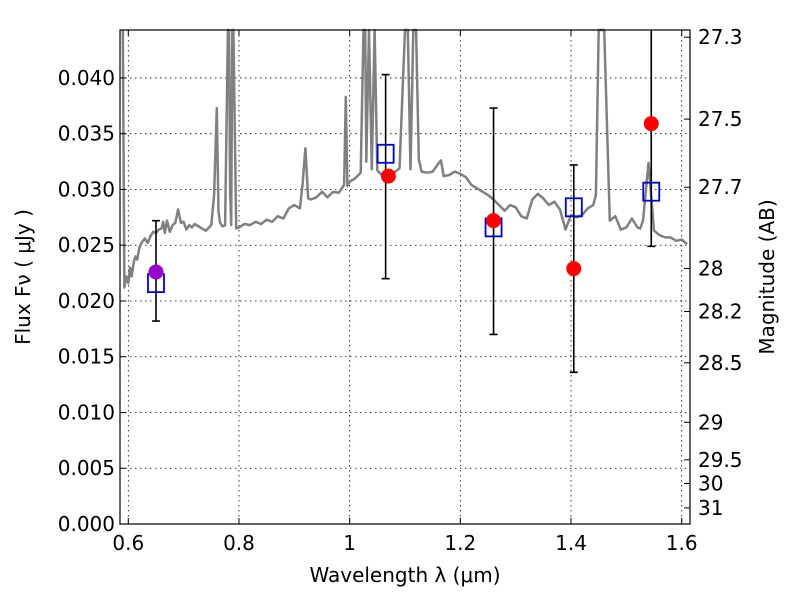 Image resolution: width=800 pixels, height=604 pixels. What do you see at coordinates (86, 301) in the screenshot?
I see `y-tick-label: 0.020` at bounding box center [86, 301].